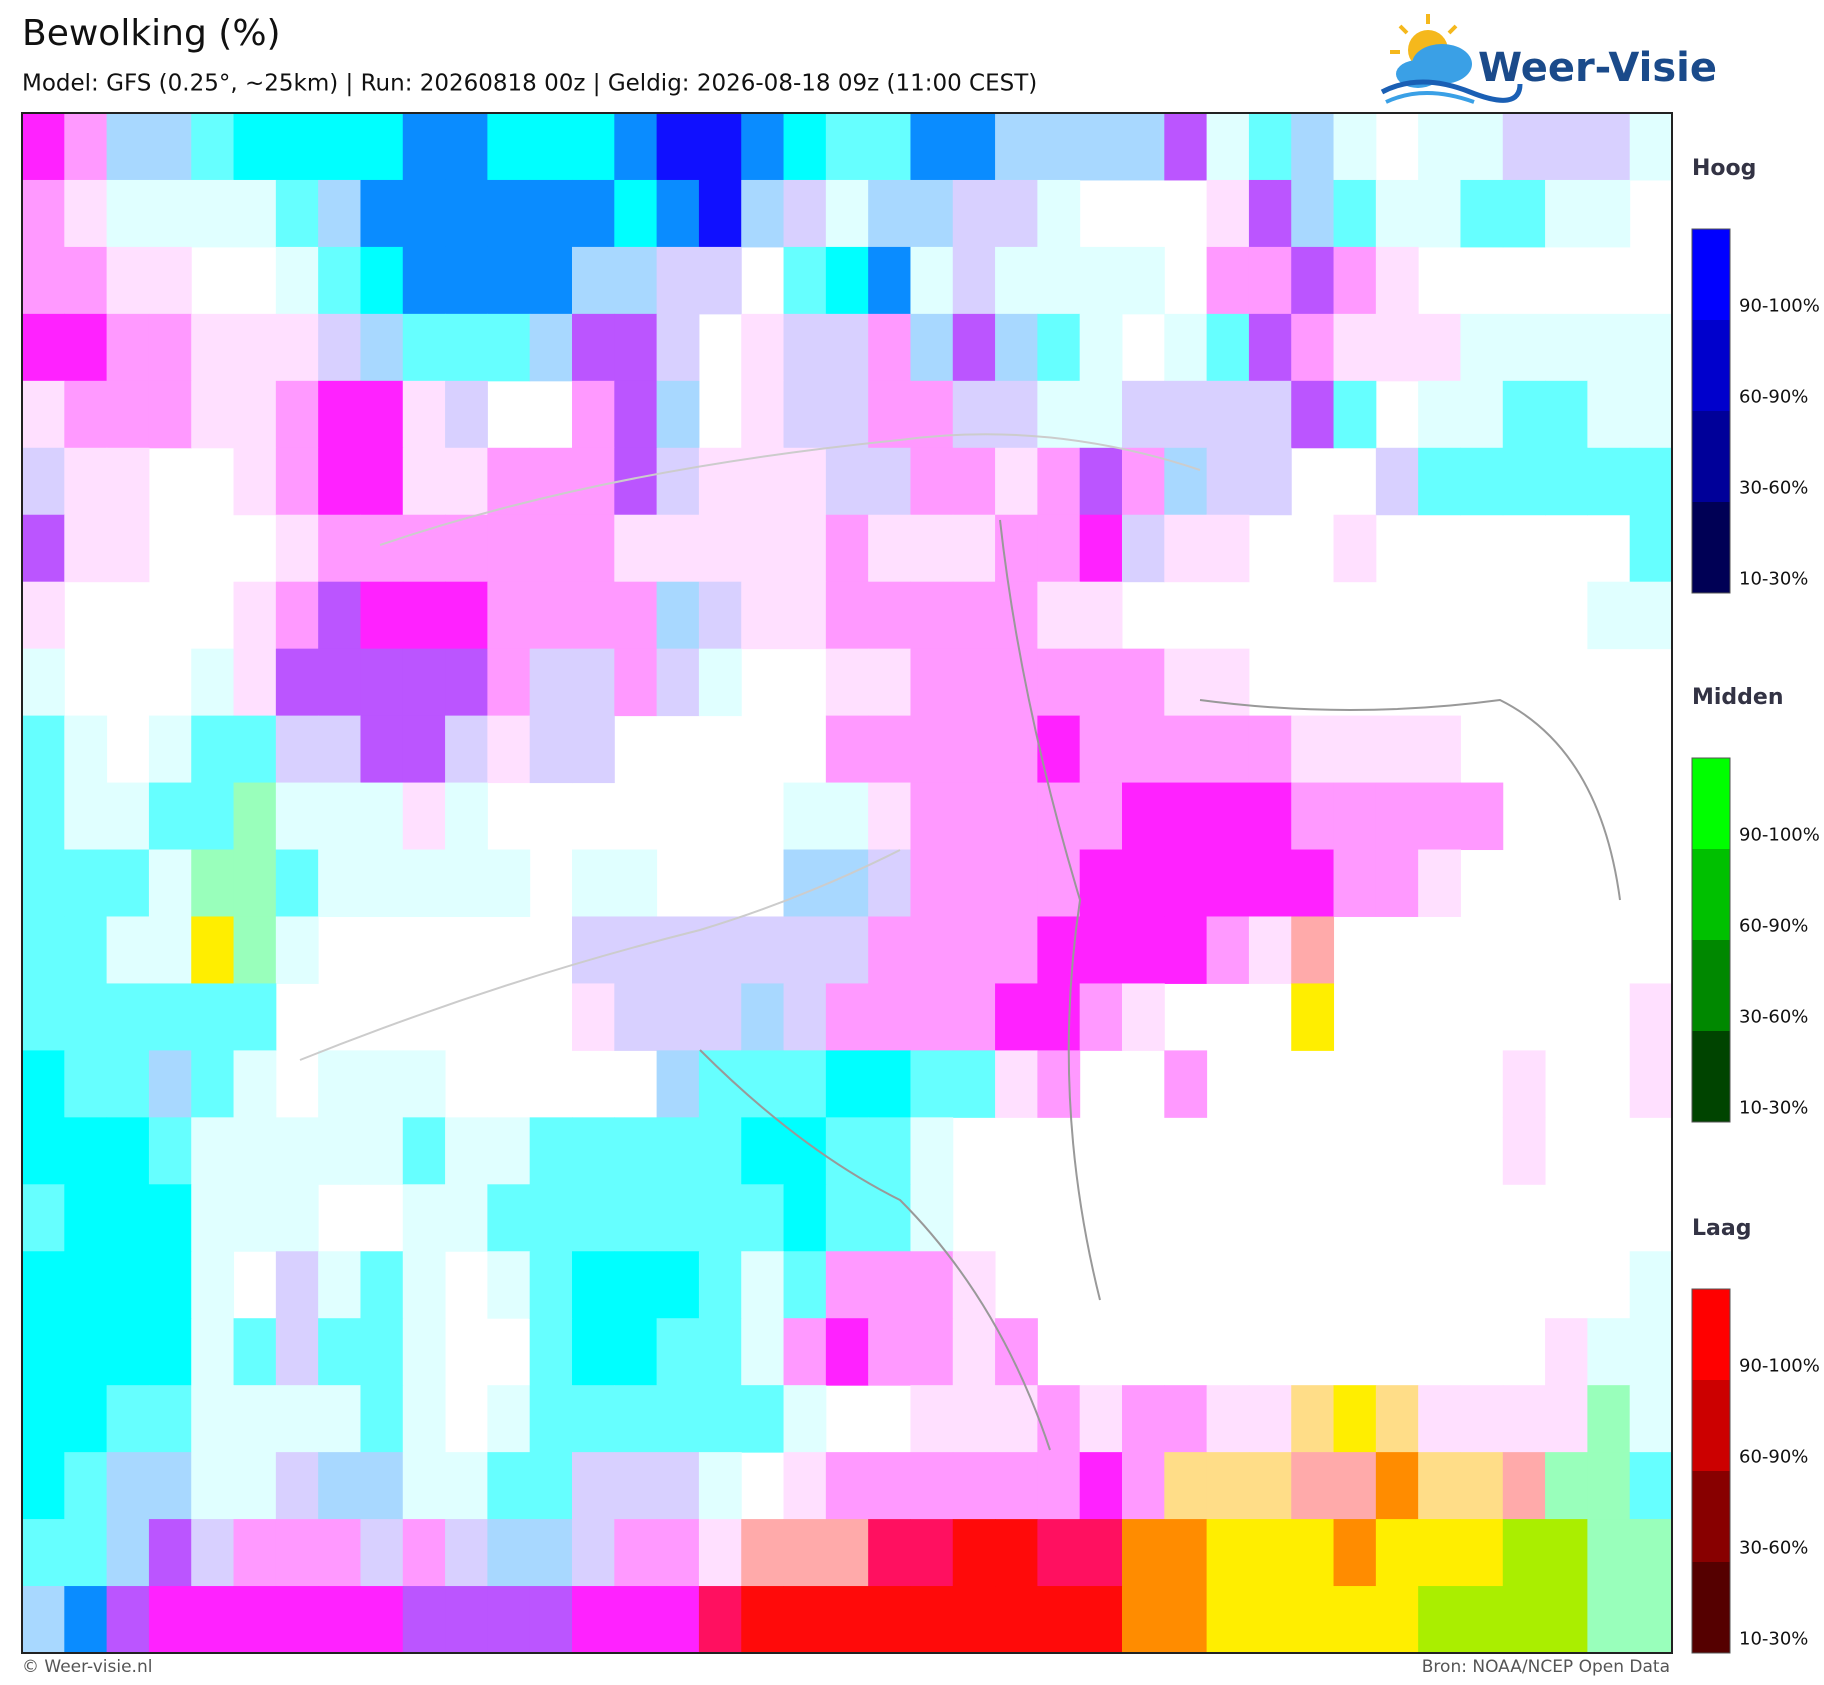 This screenshot has height=1685, width=1824. I want to click on logo: Weer-Visie, so click(1548, 59).